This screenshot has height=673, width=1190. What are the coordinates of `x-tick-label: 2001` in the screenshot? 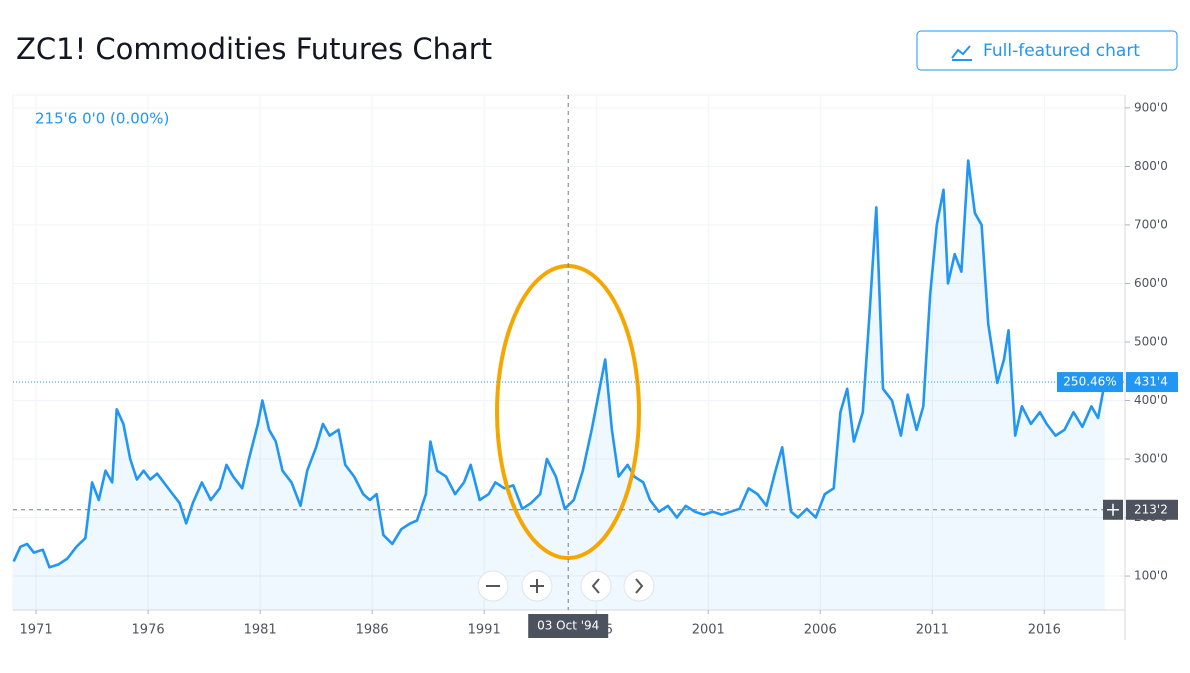 It's located at (708, 630).